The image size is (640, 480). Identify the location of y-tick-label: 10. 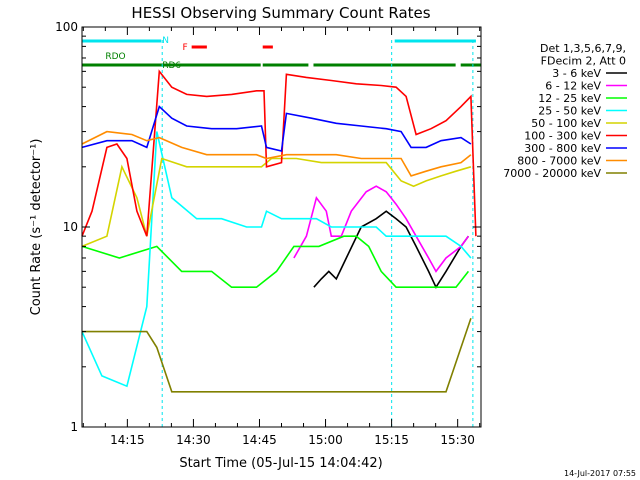
(70, 227).